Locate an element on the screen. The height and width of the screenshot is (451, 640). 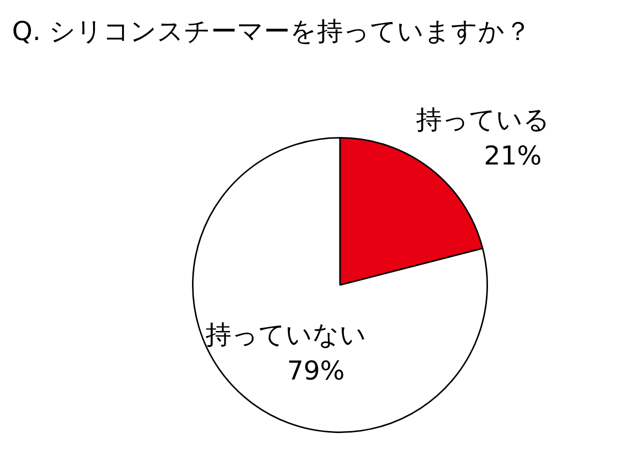
data-label: 21% is located at coordinates (513, 156).